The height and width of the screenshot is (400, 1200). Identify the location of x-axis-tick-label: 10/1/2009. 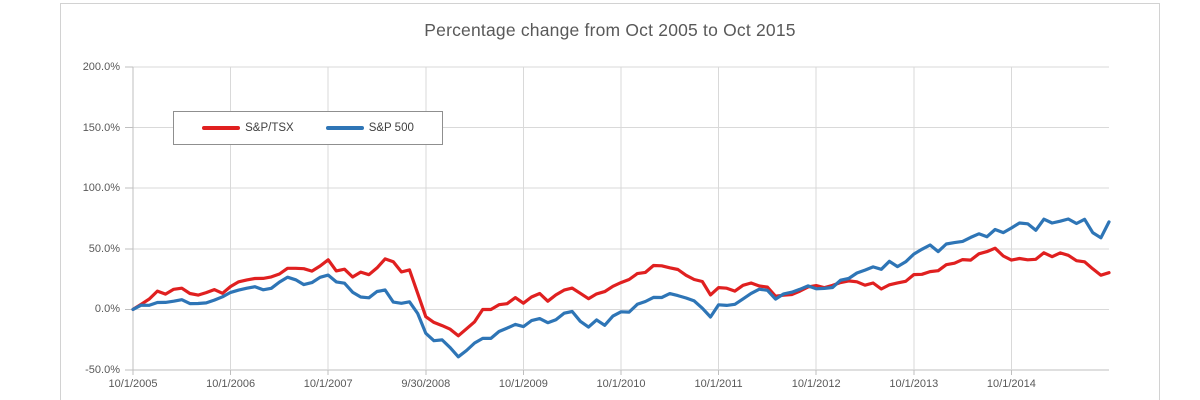
(523, 384).